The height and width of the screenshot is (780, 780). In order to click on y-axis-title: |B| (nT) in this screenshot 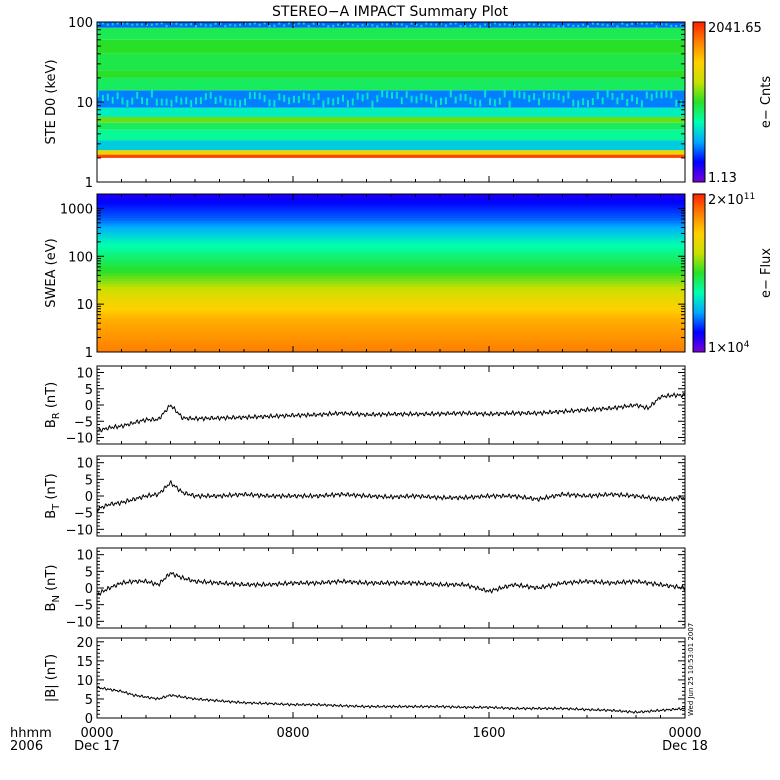, I will do `click(51, 678)`.